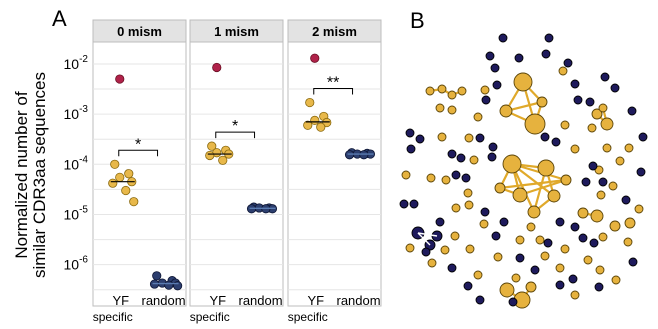  What do you see at coordinates (39, 175) in the screenshot?
I see `y-axis-title-line2: similar CDR3aa sequences` at bounding box center [39, 175].